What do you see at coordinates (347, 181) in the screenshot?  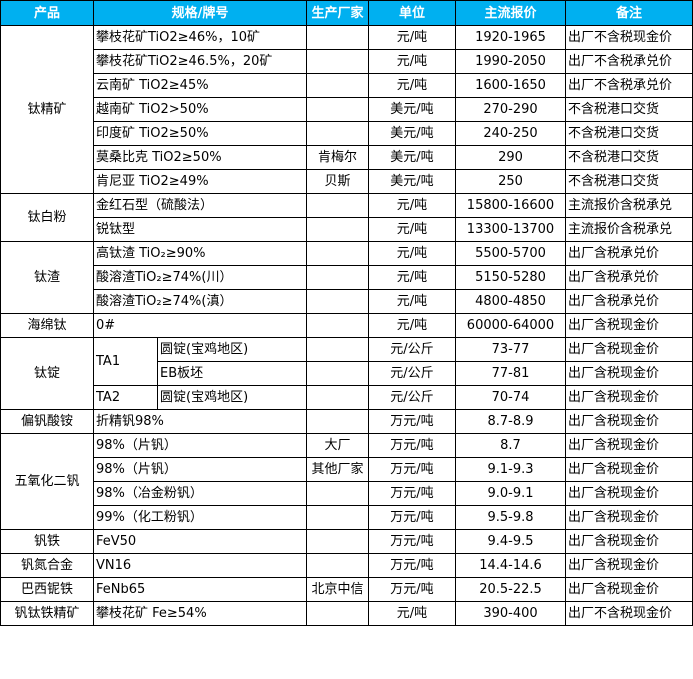 I see `table-row: 肯尼亚 TiO2≥49% 贝斯 美元/吨 250 不含税港口交货` at bounding box center [347, 181].